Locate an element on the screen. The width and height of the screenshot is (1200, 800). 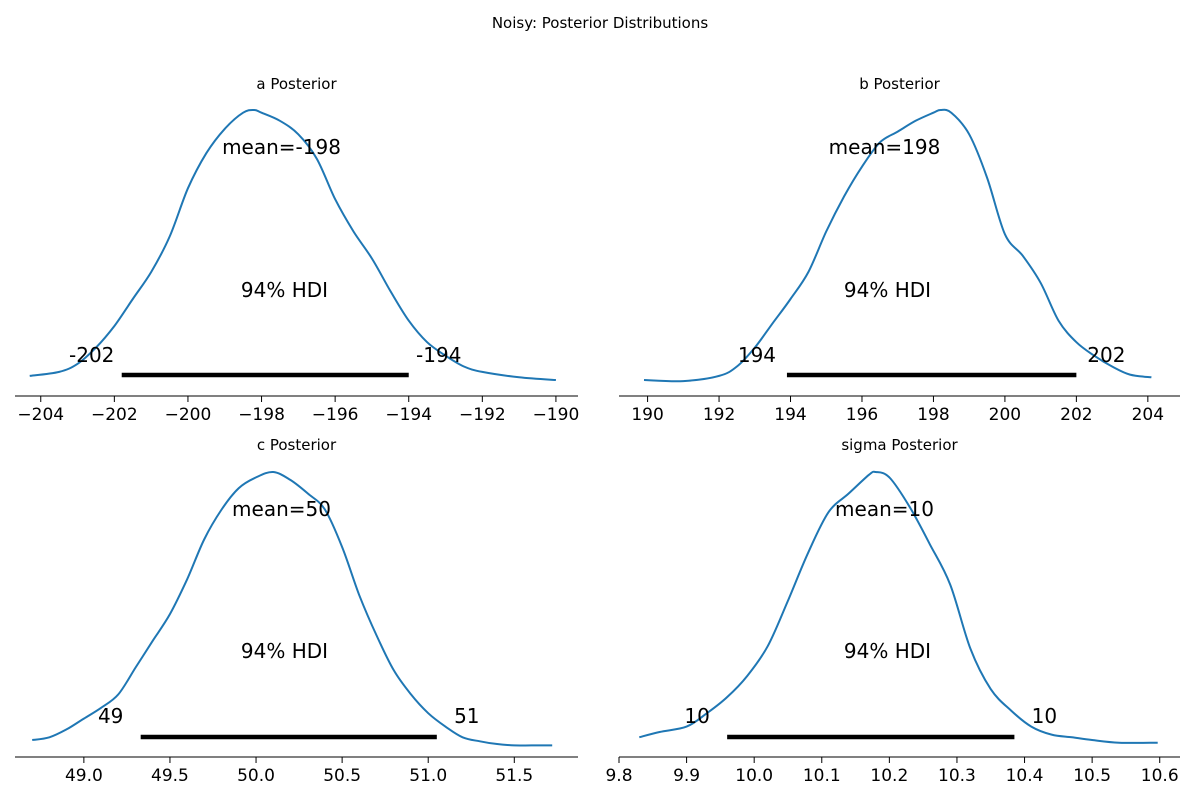
x-tick-label: 10.6 is located at coordinates (1160, 776).